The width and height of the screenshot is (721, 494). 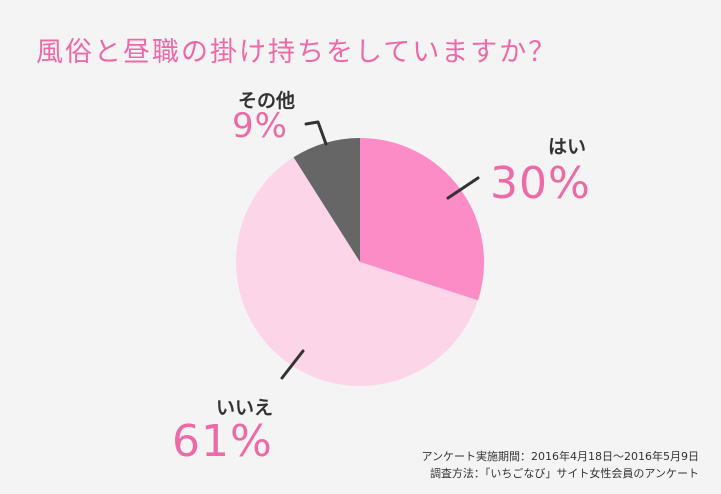 I want to click on slice-label-yes: はい, so click(x=567, y=147).